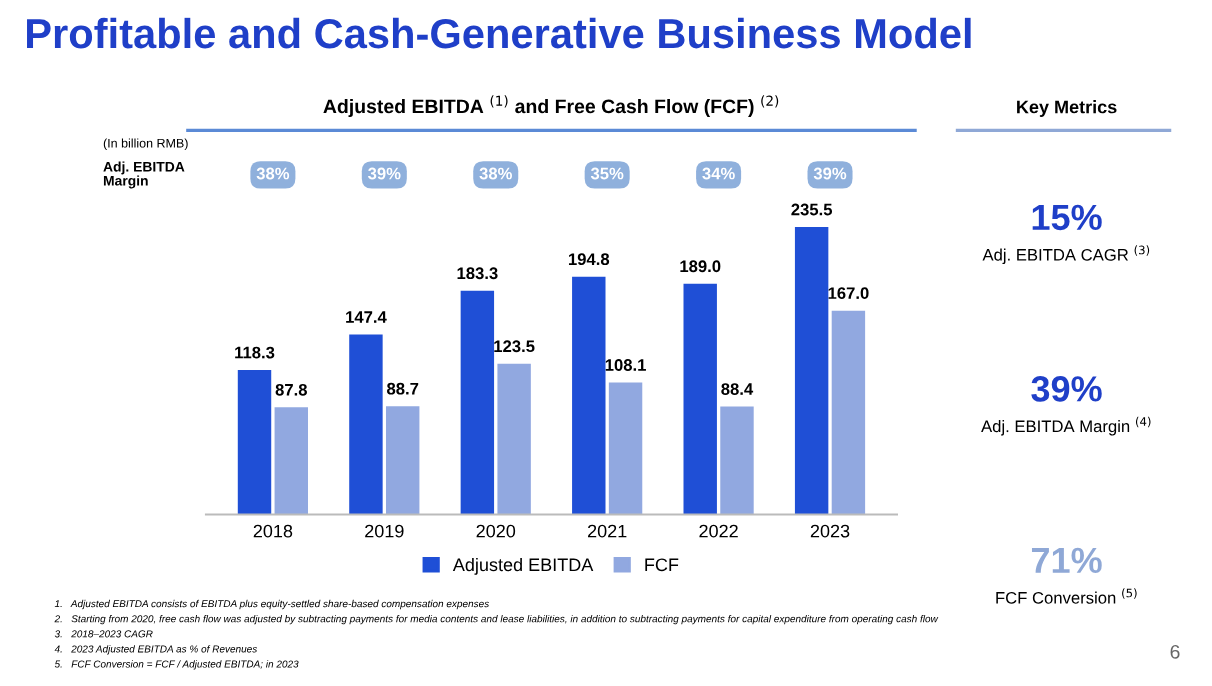 Image resolution: width=1212 pixels, height=686 pixels. Describe the element at coordinates (848, 293) in the screenshot. I see `data-label: 167.0` at that location.